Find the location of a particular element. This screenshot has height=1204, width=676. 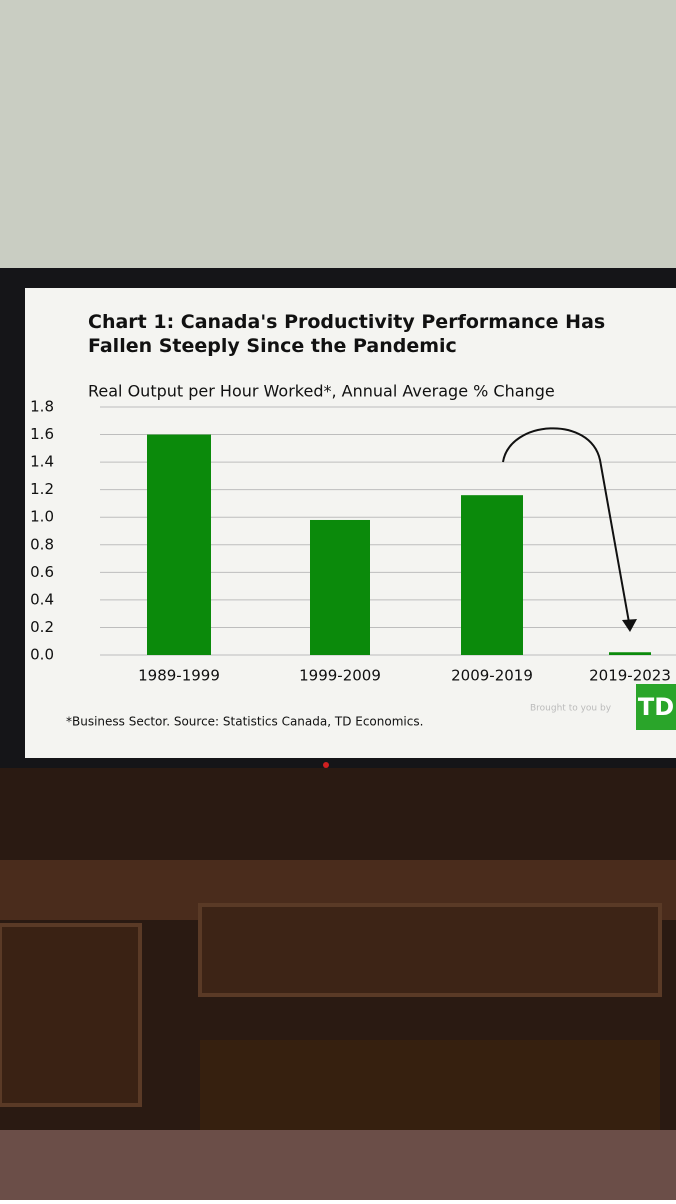

y-tick-label: 1.8 is located at coordinates (42, 407).